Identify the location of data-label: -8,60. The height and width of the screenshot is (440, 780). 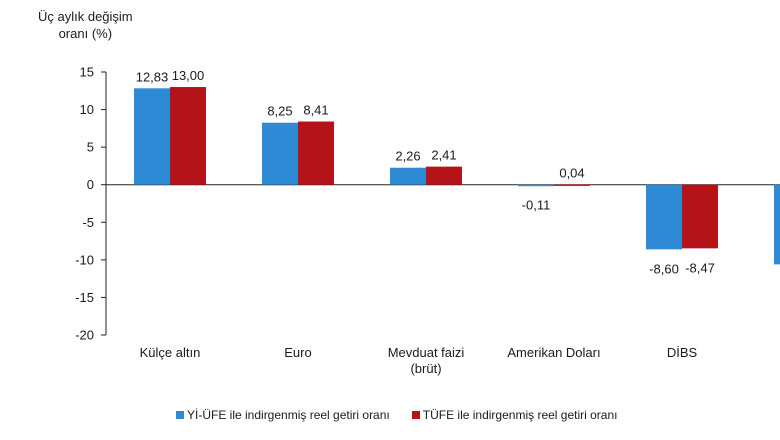
(664, 268).